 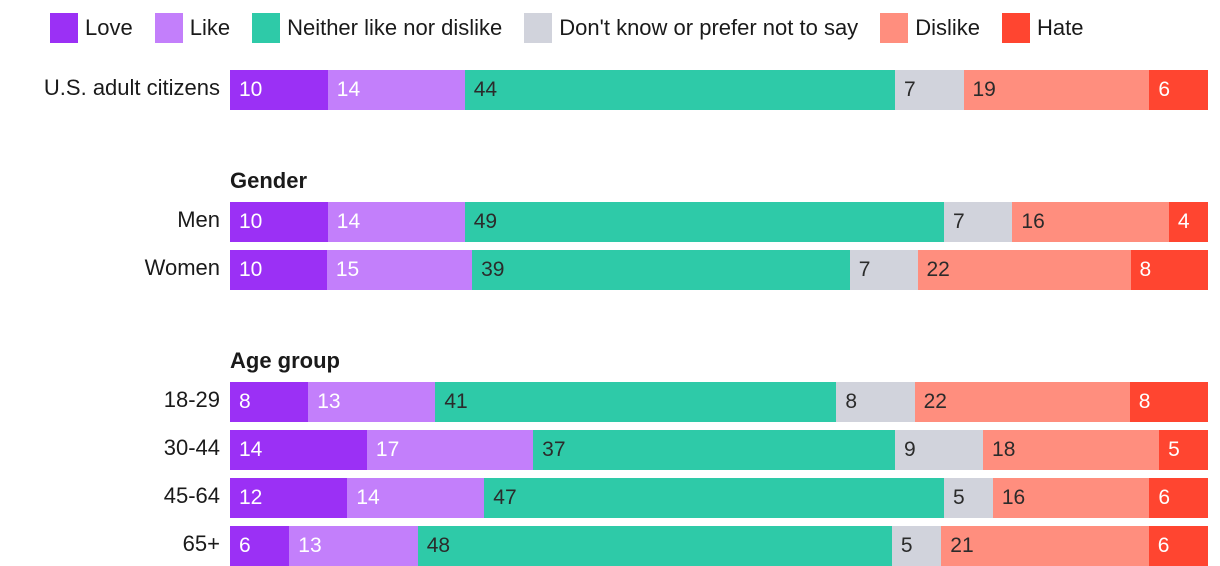 I want to click on segment-value-label: 37, so click(x=554, y=449).